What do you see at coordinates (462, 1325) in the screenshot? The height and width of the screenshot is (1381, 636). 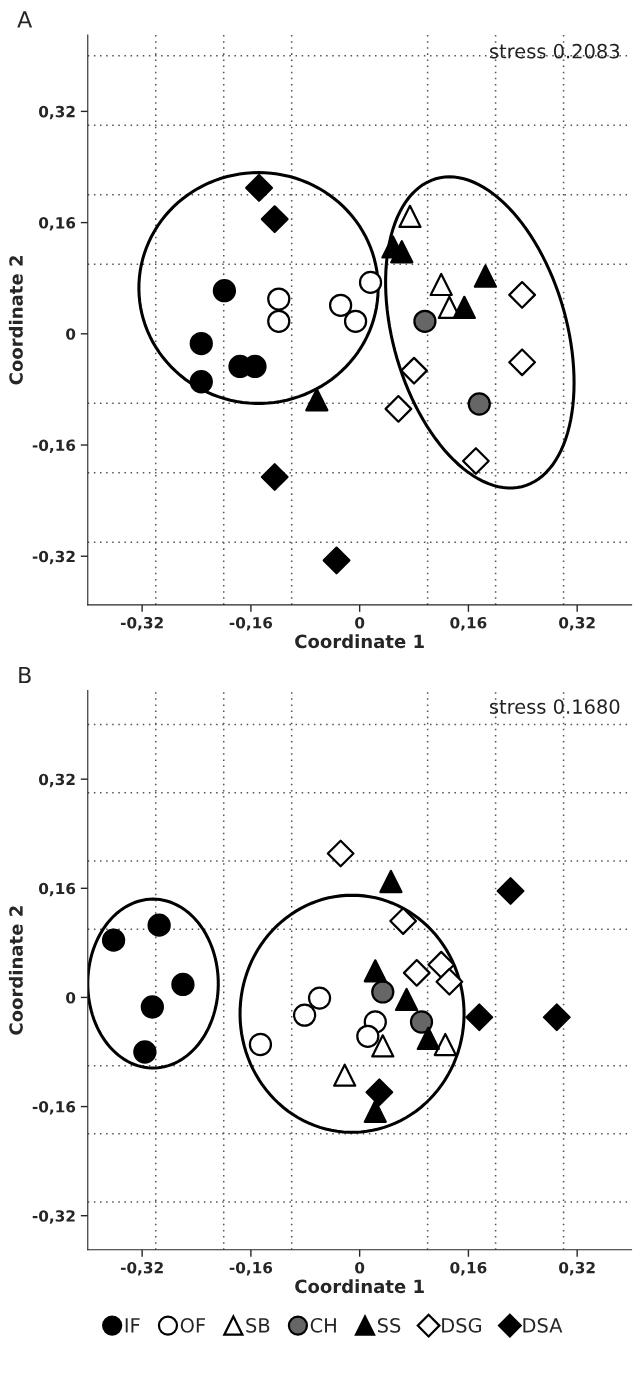 I see `legend-label: DSG` at bounding box center [462, 1325].